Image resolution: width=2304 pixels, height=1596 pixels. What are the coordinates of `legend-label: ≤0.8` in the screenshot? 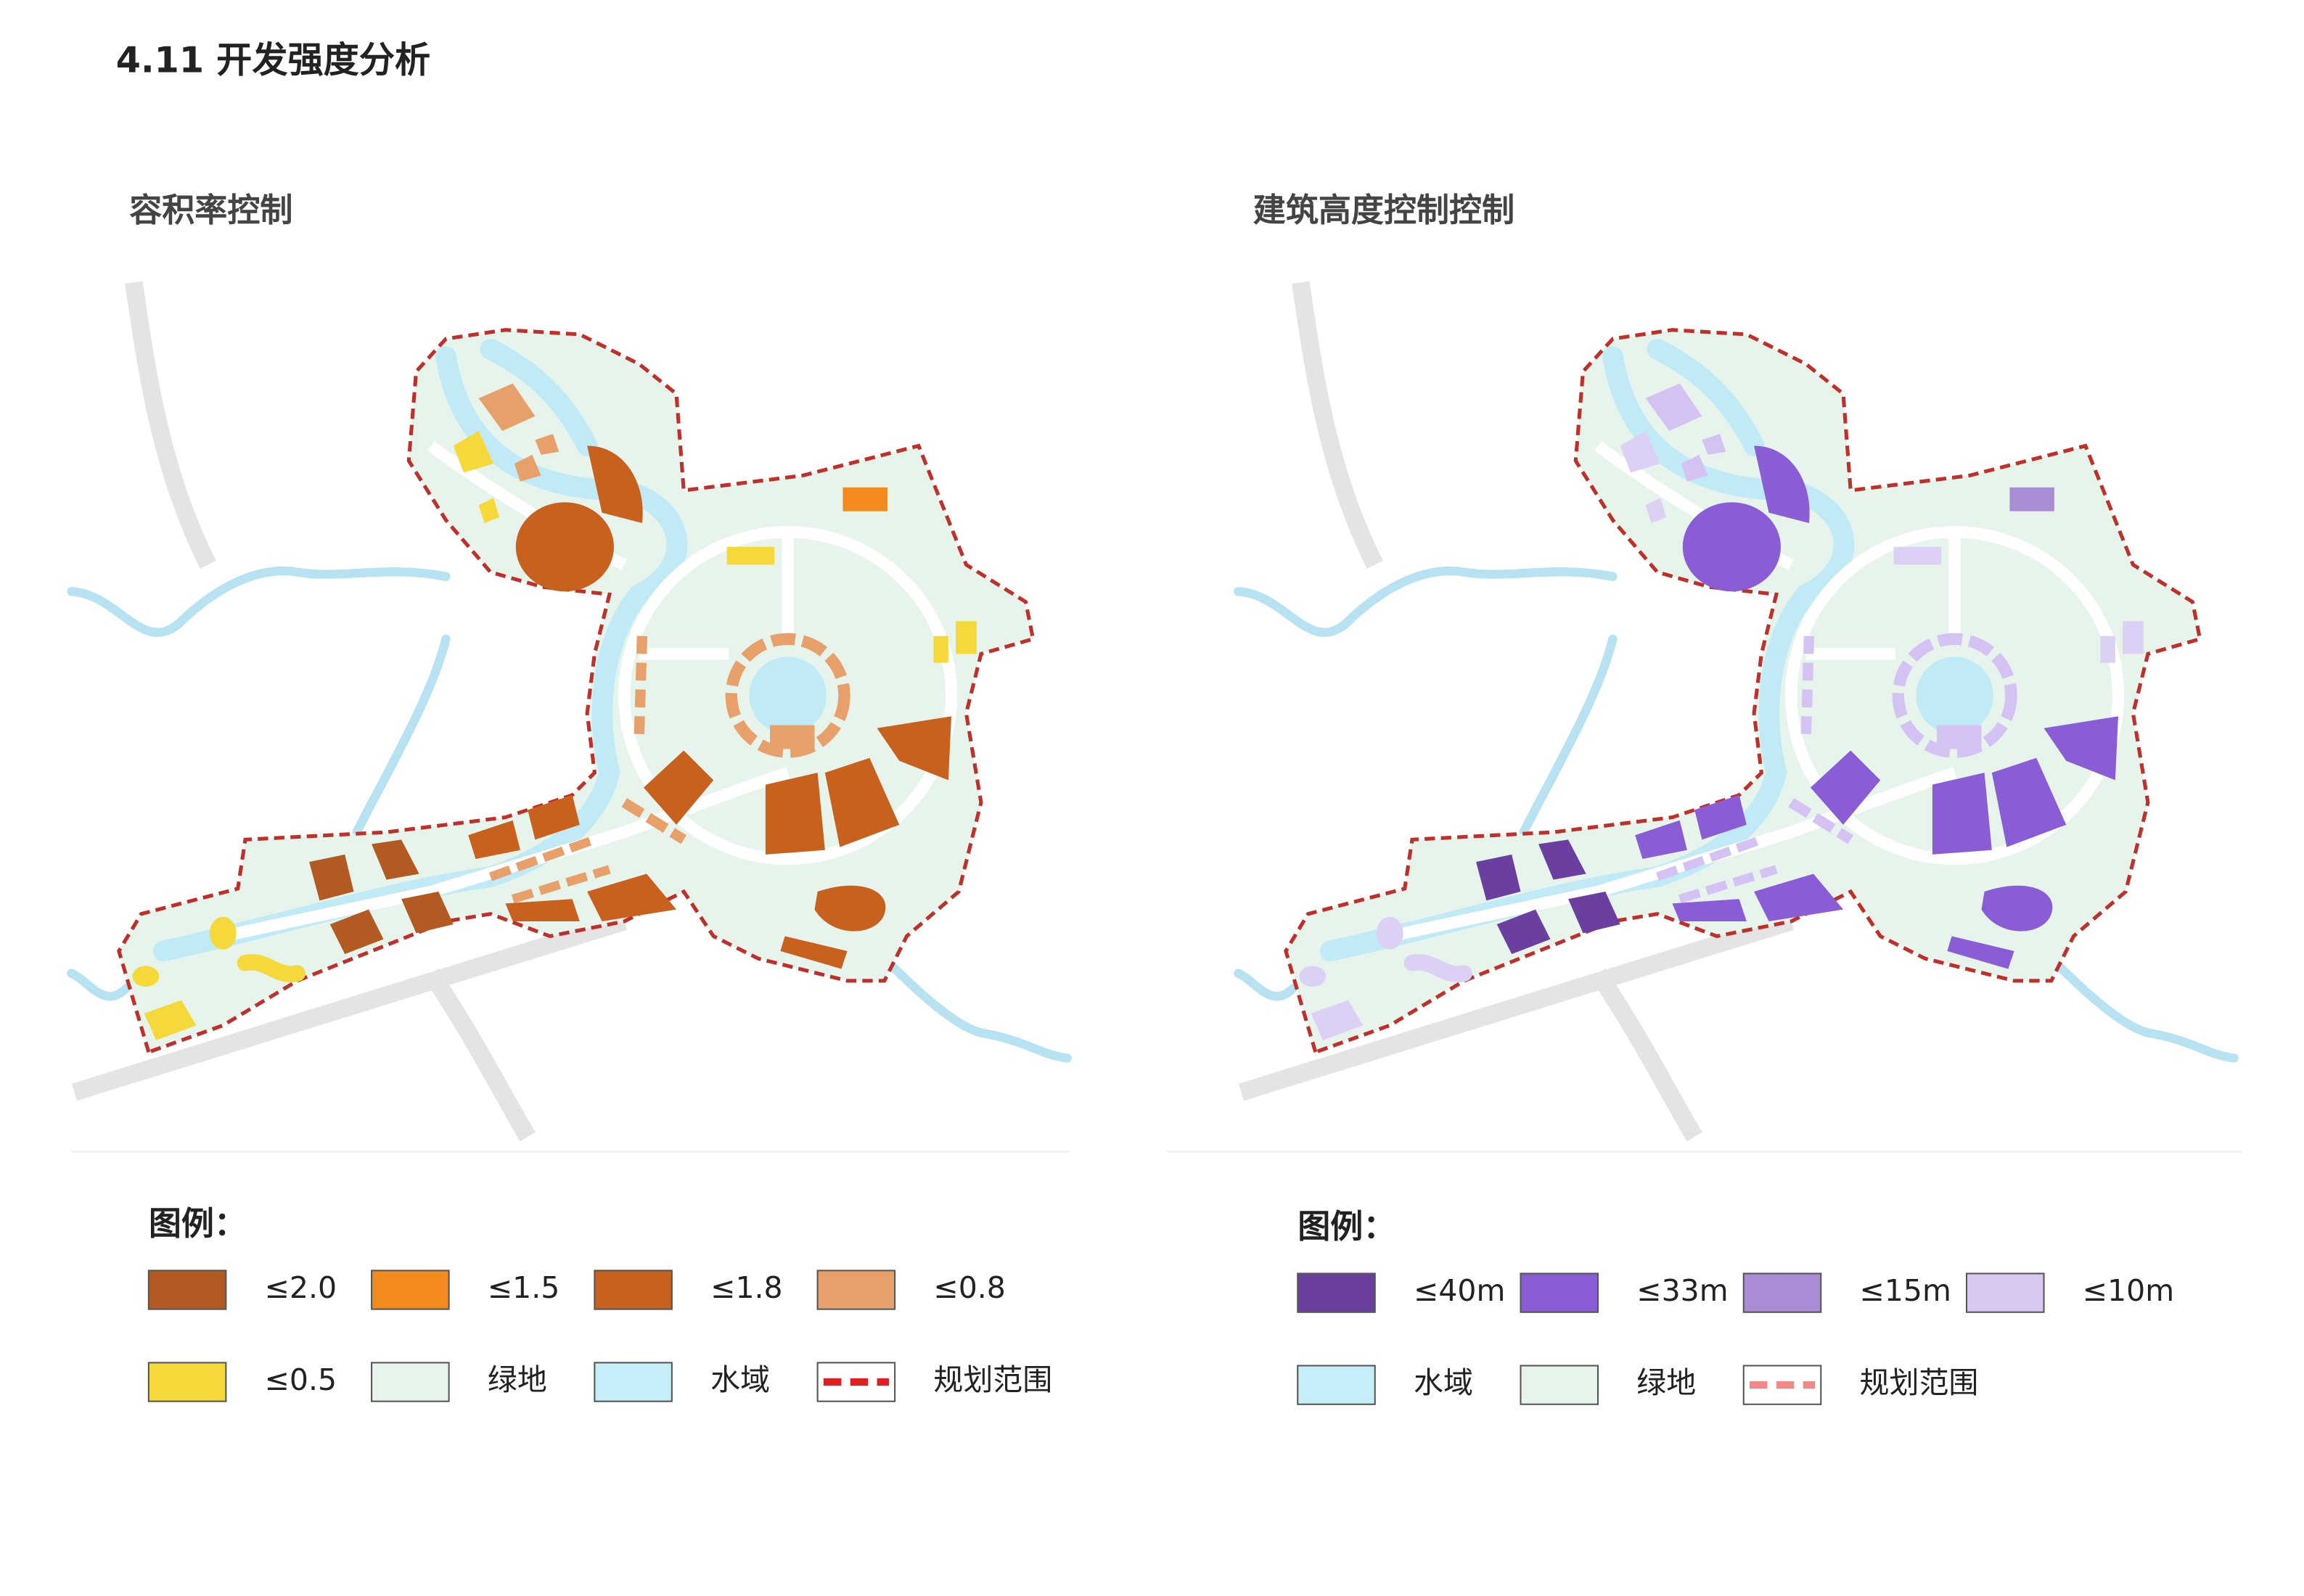 It's located at (969, 1287).